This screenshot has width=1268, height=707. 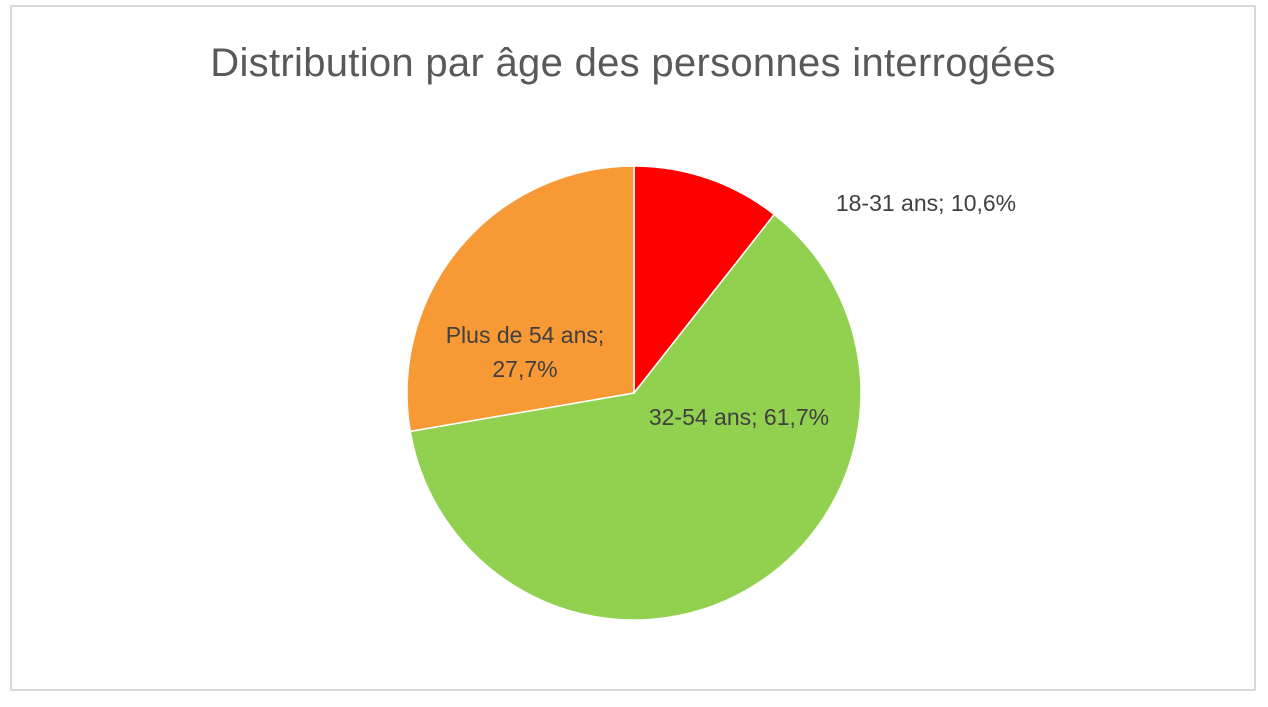 I want to click on data-label-plus-de-54-ans: Plus de 54 ans; 27,7%, so click(x=525, y=352).